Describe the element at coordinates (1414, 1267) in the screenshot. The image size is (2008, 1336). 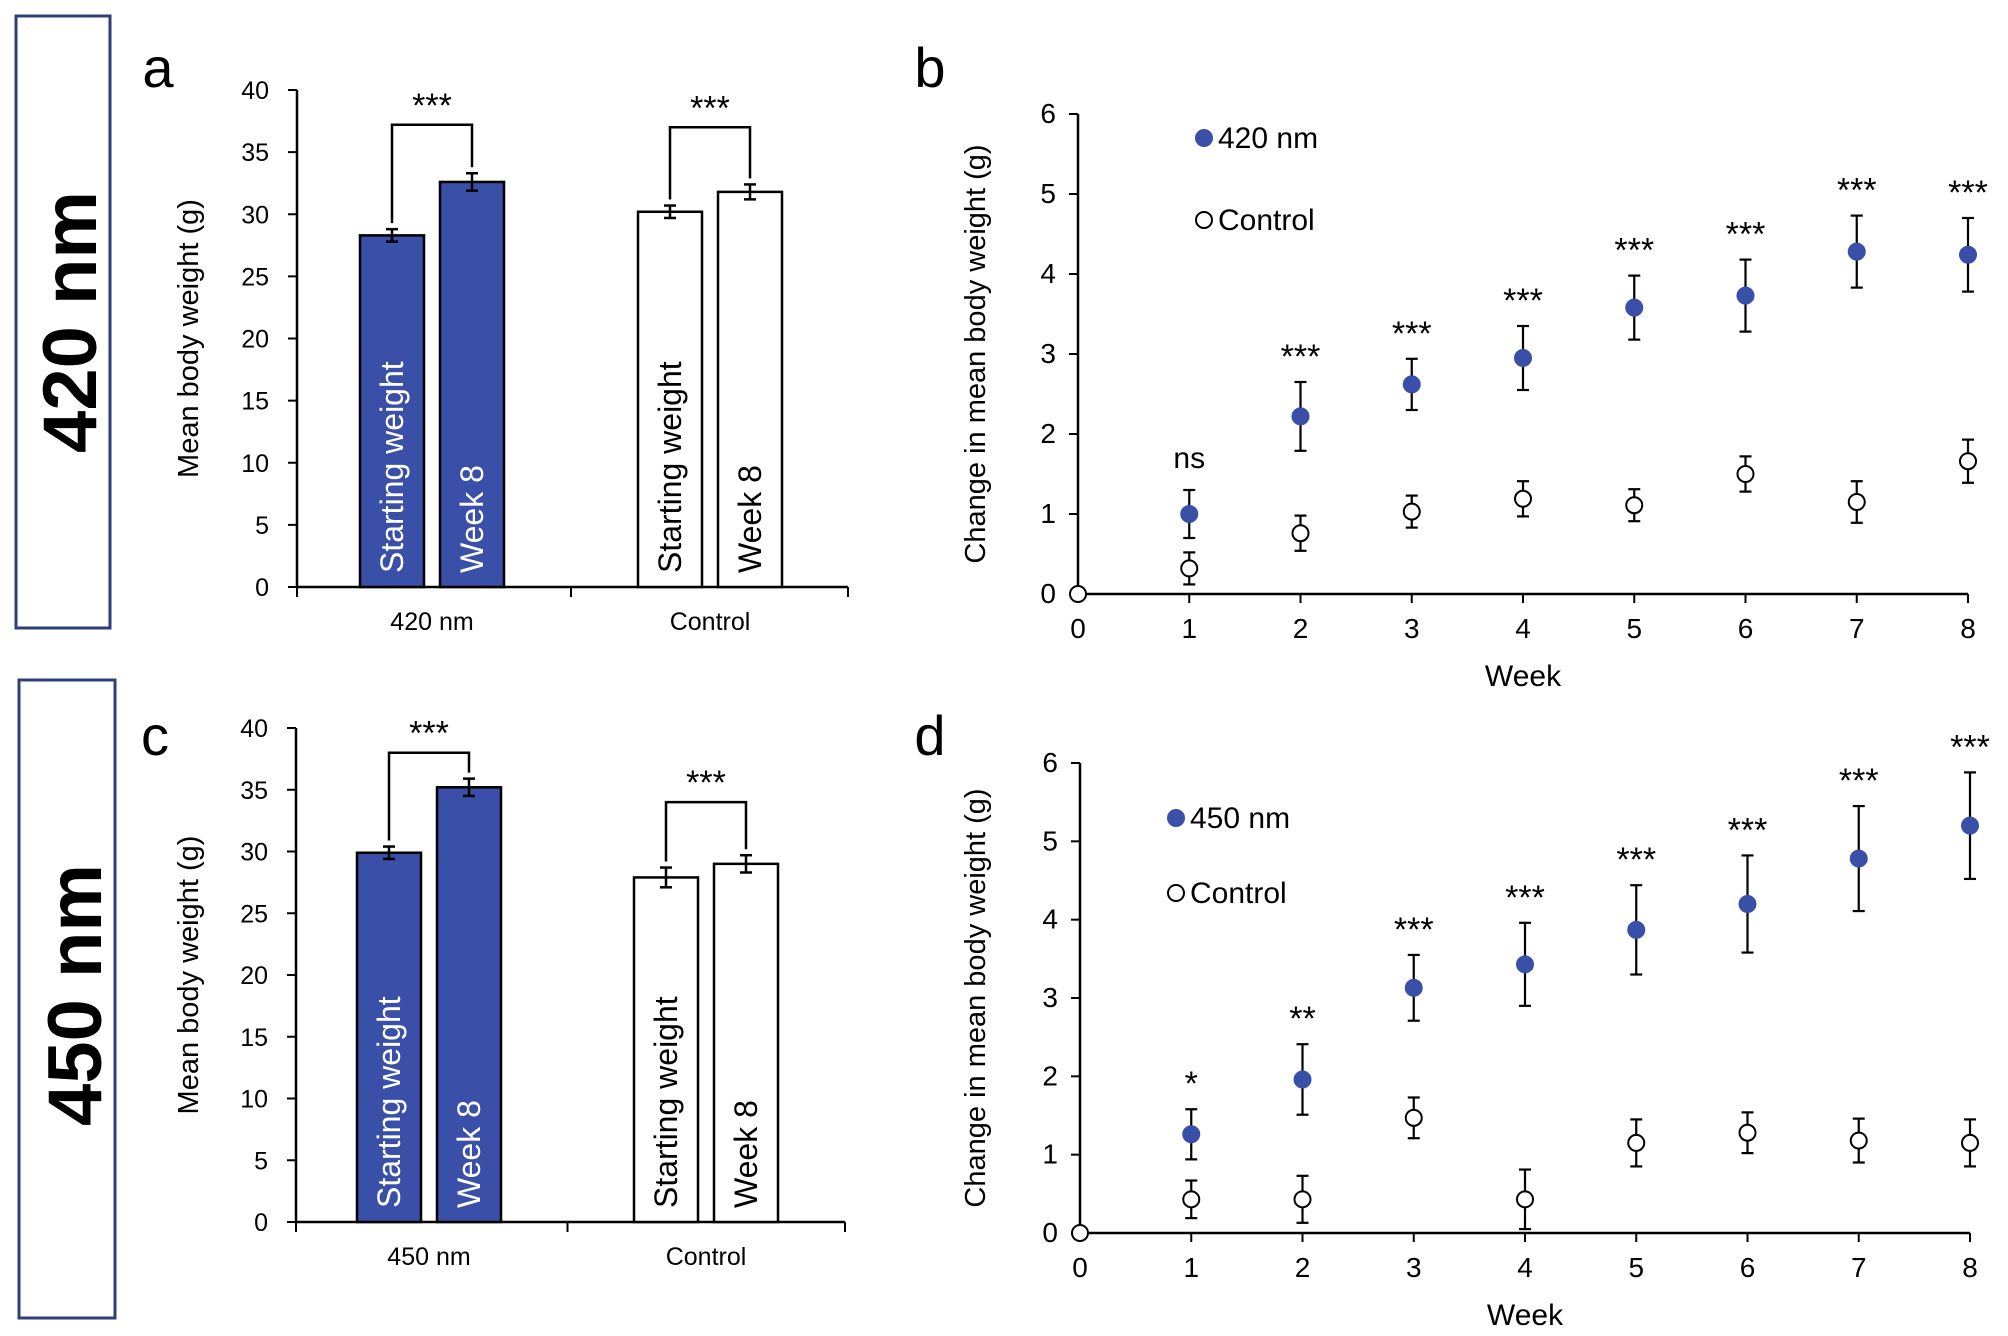
I see `x-tick-label: 3` at that location.